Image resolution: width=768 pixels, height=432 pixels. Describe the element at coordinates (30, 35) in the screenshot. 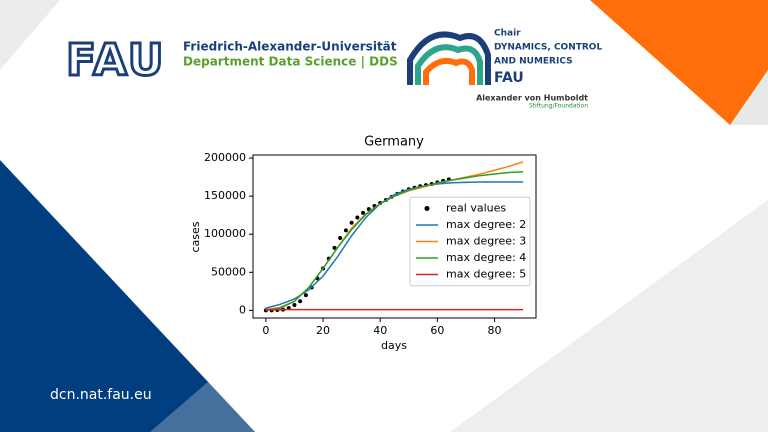

I see `corner-shape` at that location.